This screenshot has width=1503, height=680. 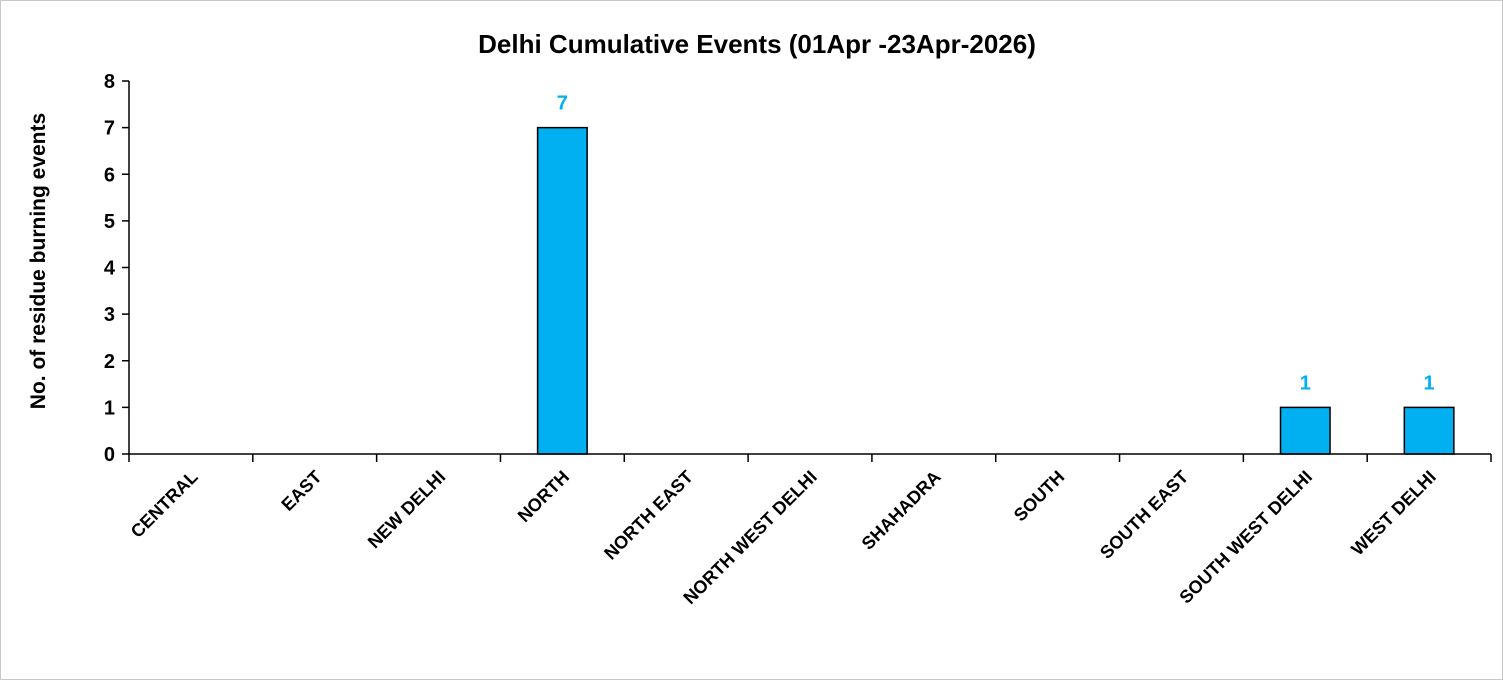 I want to click on x-category-label: NORTH EAST, so click(x=648, y=515).